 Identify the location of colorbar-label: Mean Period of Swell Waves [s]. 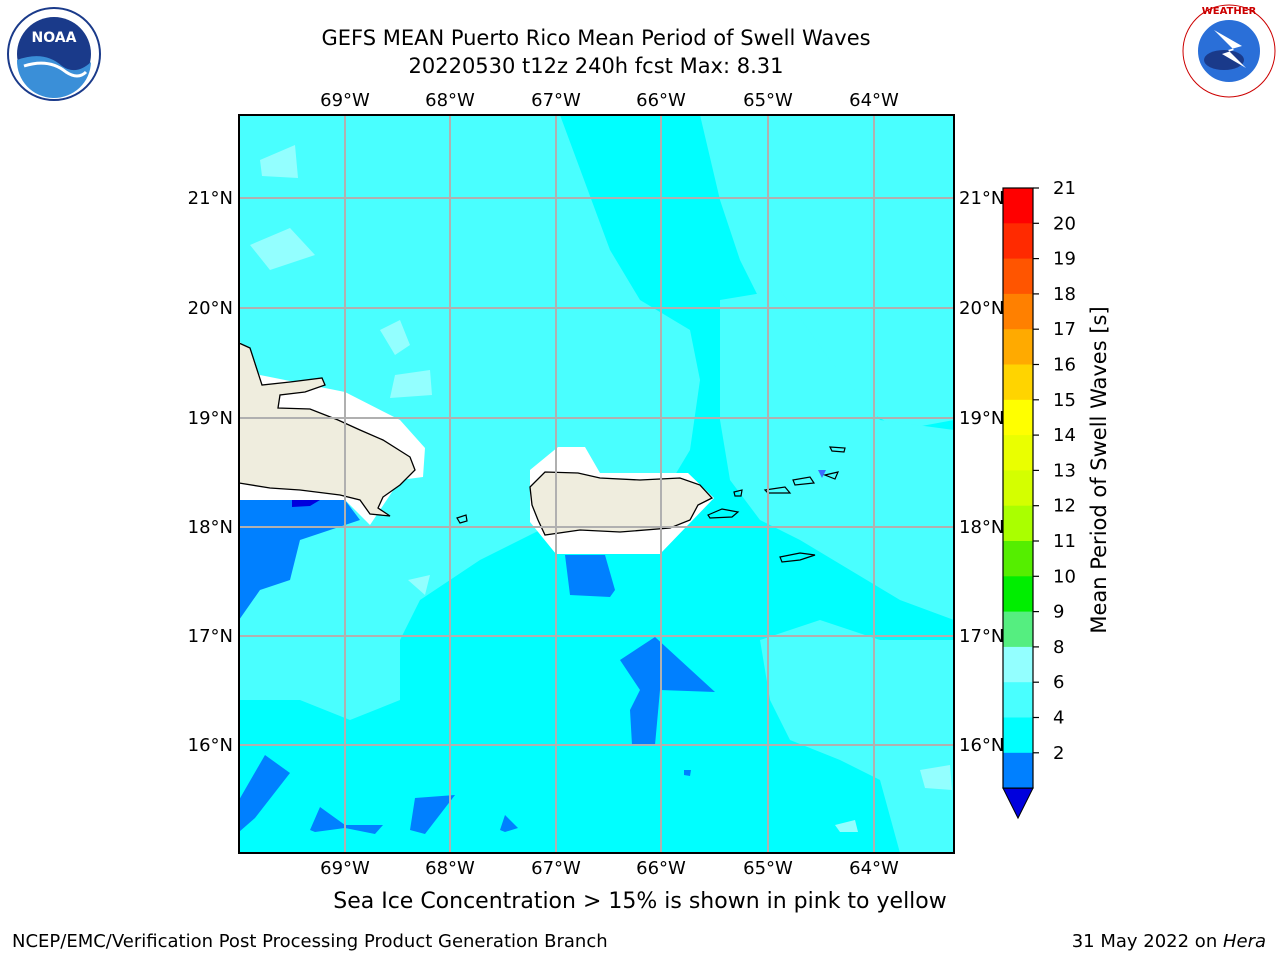
(1099, 469).